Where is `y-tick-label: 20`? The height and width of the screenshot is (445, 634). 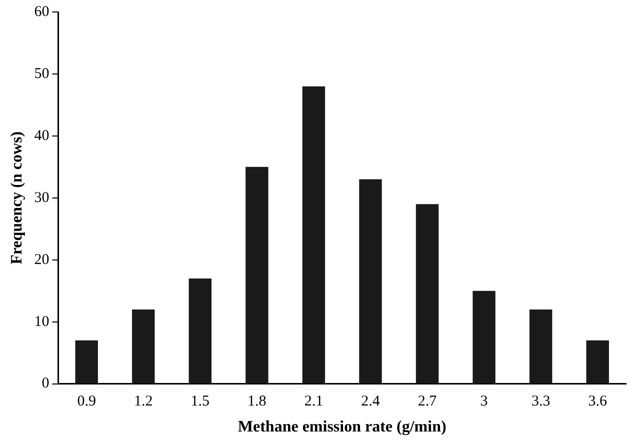
y-tick-label: 20 is located at coordinates (42, 260).